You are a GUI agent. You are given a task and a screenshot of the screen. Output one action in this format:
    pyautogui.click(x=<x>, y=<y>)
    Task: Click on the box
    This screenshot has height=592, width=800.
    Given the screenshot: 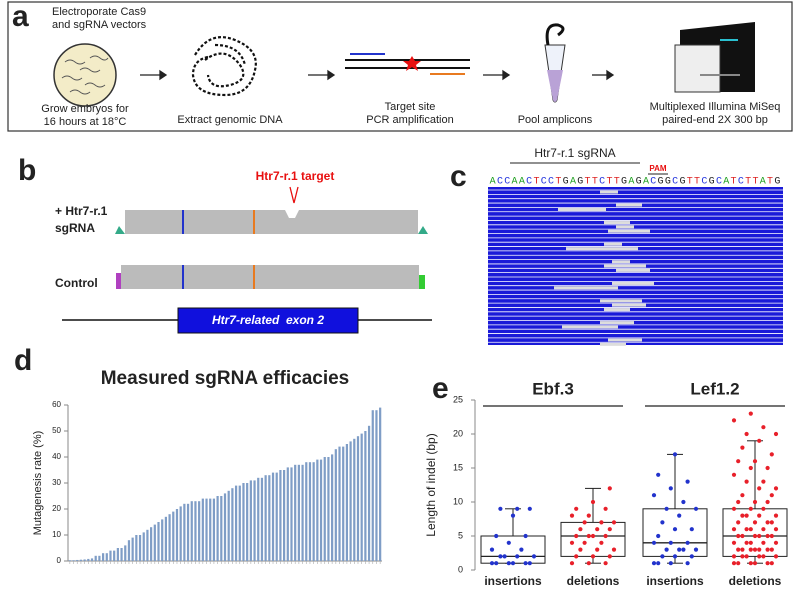 What is the action you would take?
    pyautogui.click(x=593, y=539)
    